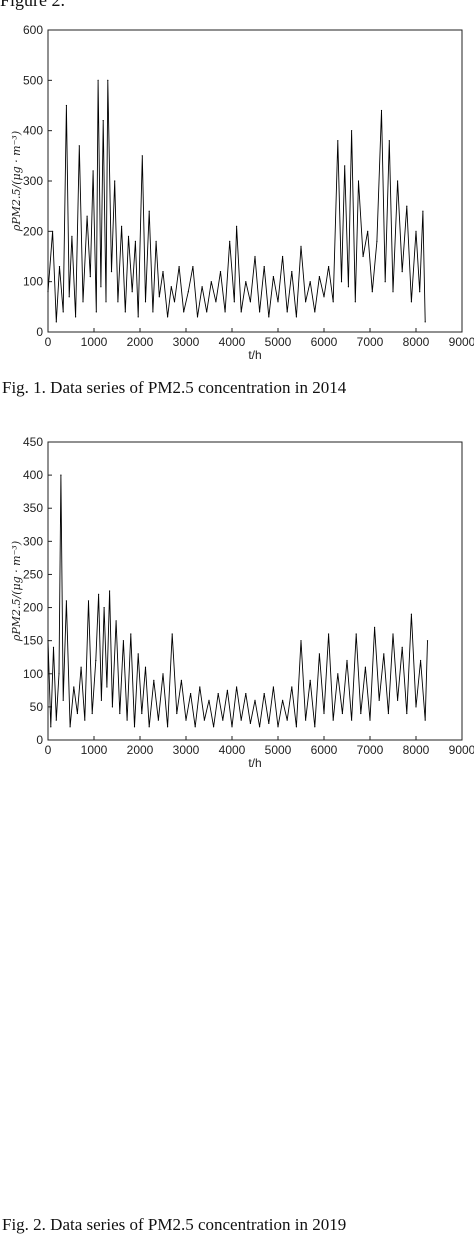  Describe the element at coordinates (94, 750) in the screenshot. I see `x-tick-label: 1000` at that location.